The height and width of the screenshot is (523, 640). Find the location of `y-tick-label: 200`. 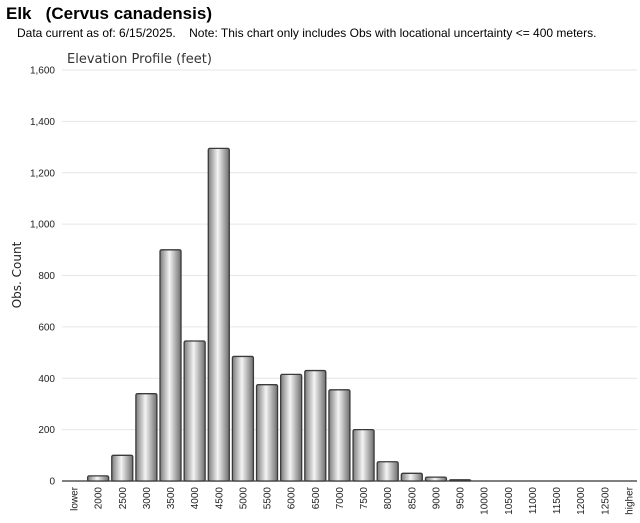

y-tick-label: 200 is located at coordinates (46, 430).